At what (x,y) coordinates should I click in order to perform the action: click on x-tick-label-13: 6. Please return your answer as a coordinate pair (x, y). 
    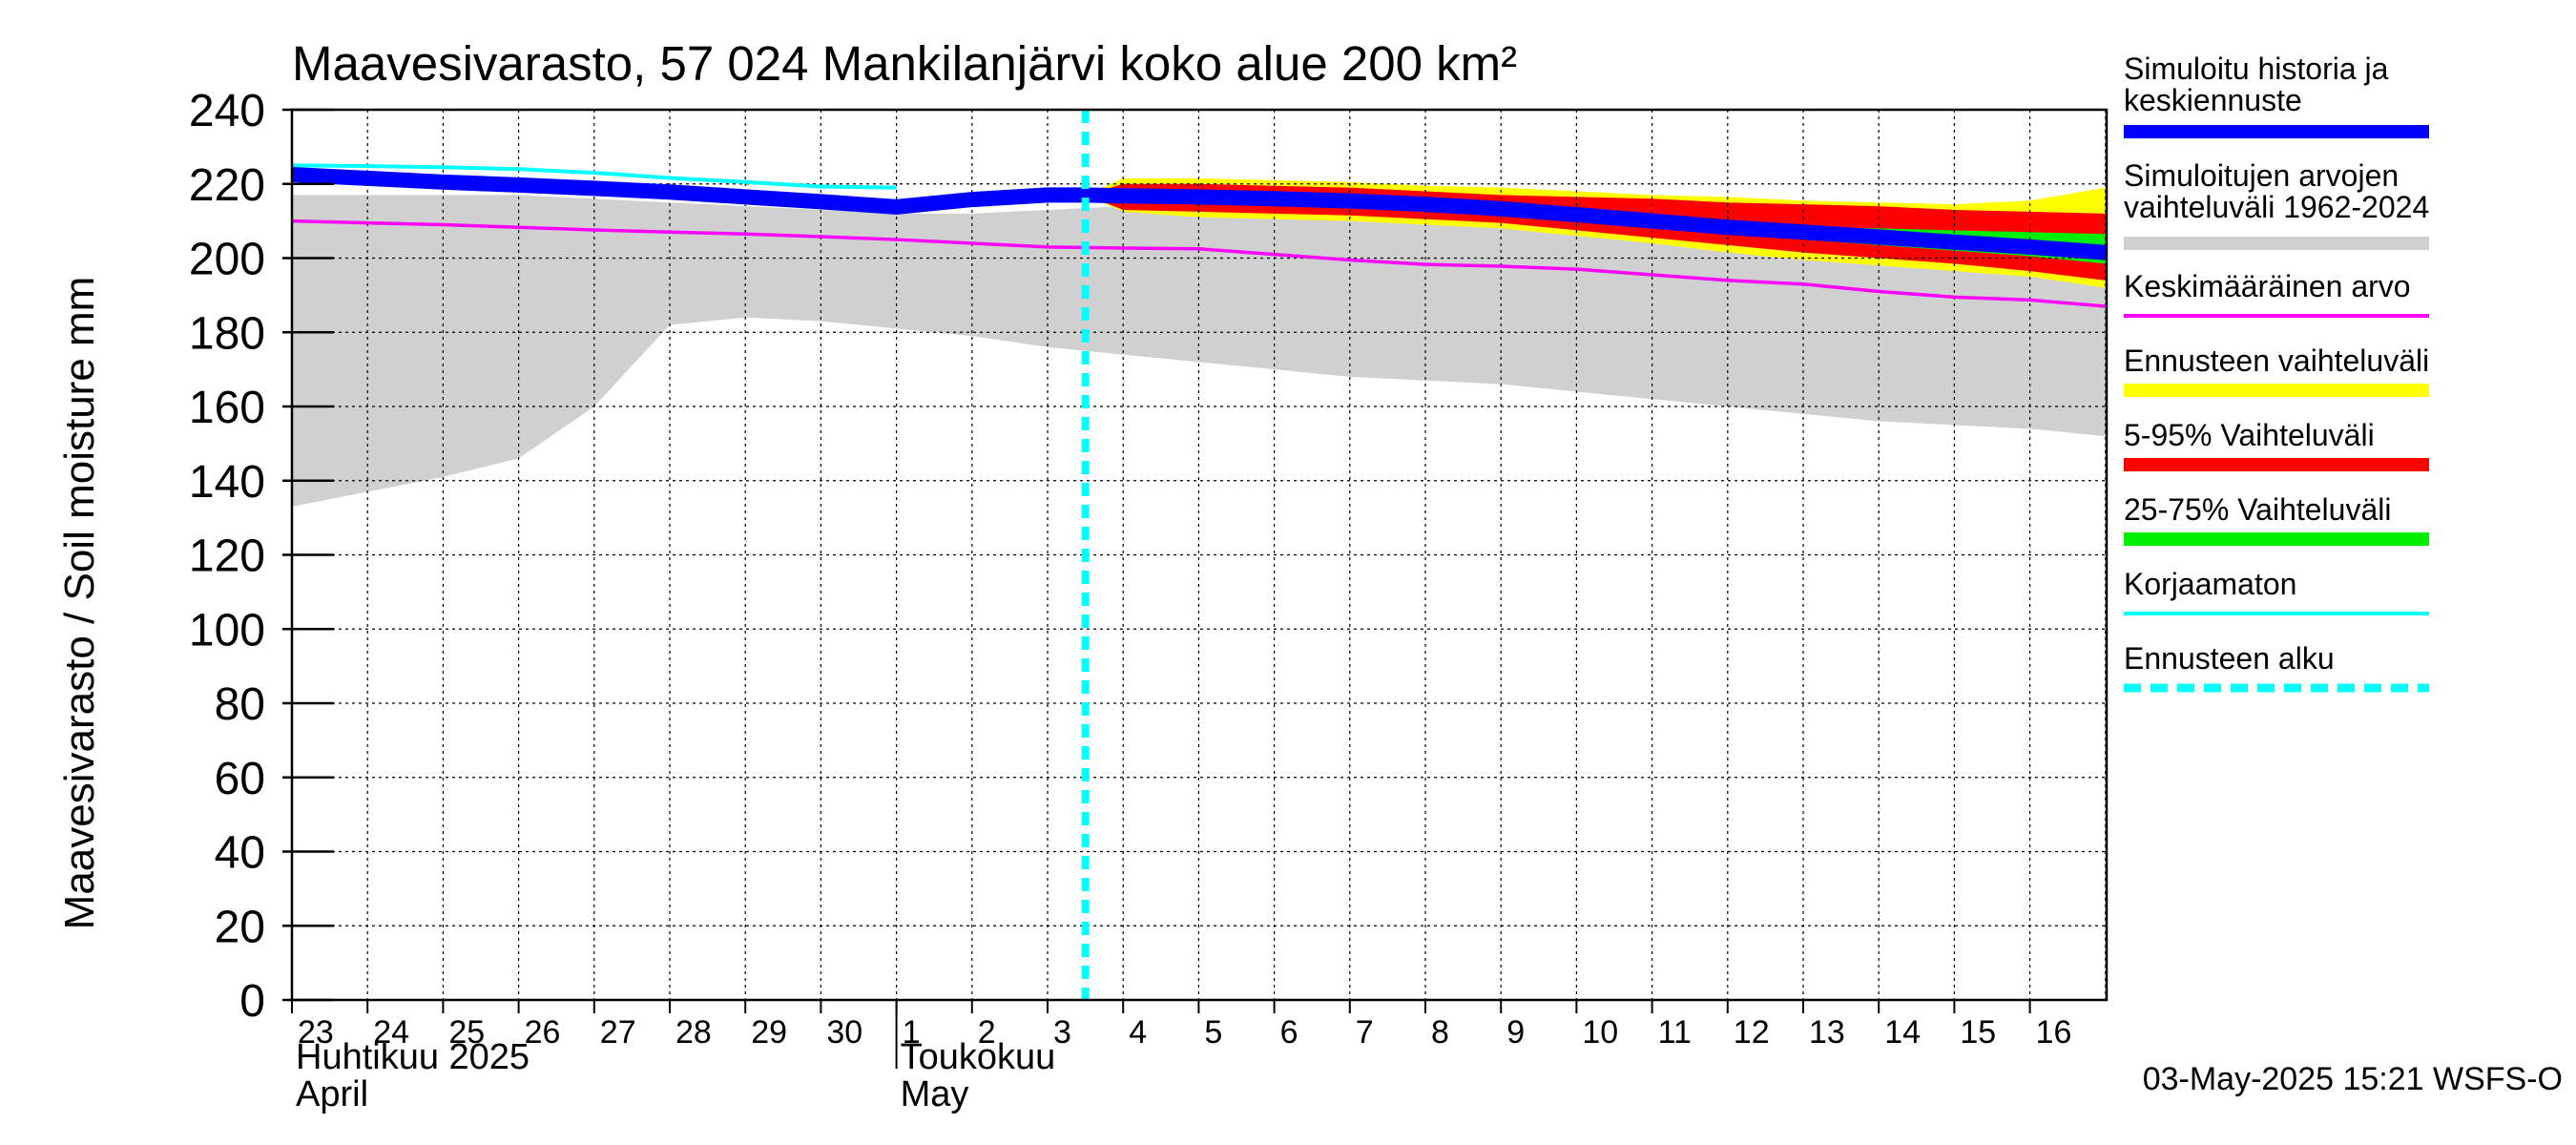
    Looking at the image, I should click on (1289, 1032).